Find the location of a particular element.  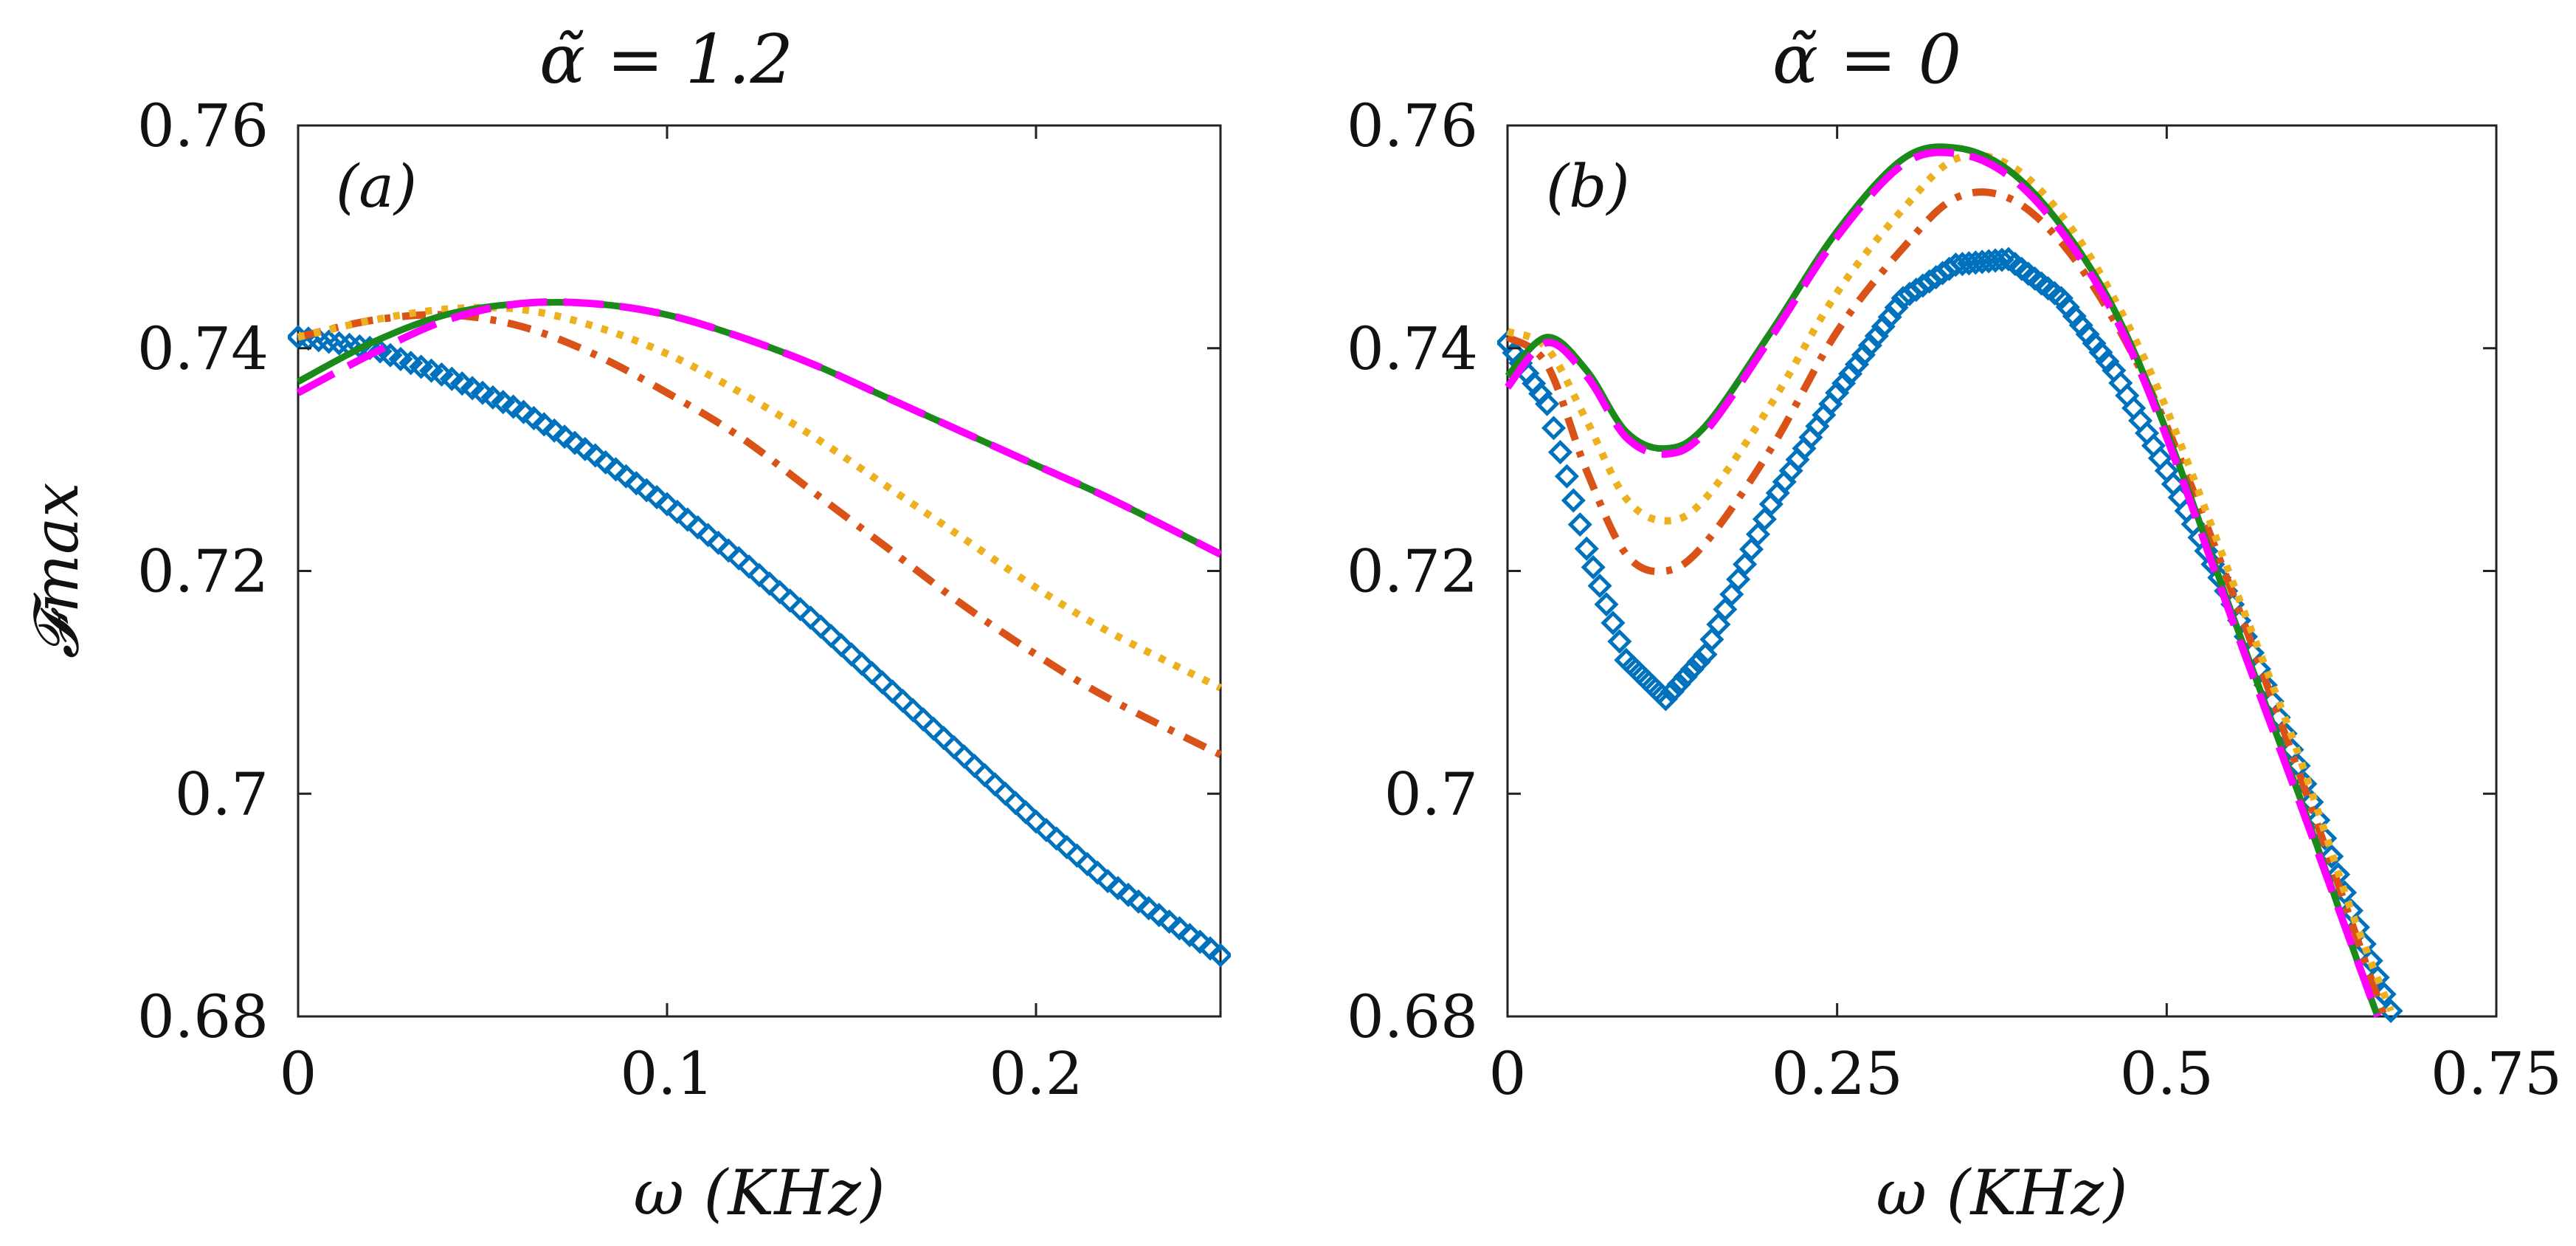

panel-a-x-axis-title: ω (KHz) is located at coordinates (759, 1193).